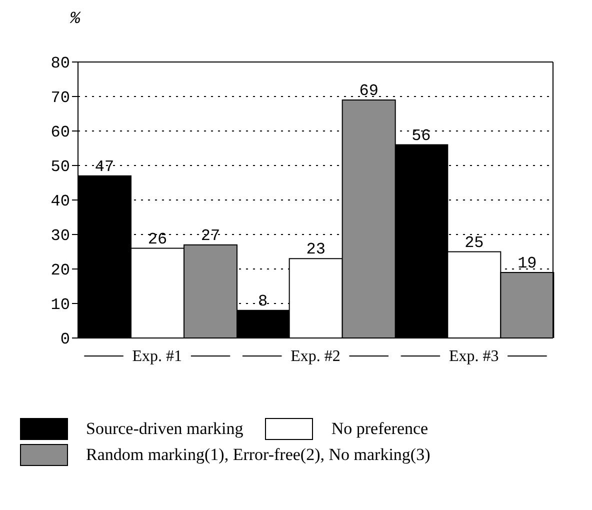 The width and height of the screenshot is (592, 510). What do you see at coordinates (474, 243) in the screenshot?
I see `data-label: 25` at bounding box center [474, 243].